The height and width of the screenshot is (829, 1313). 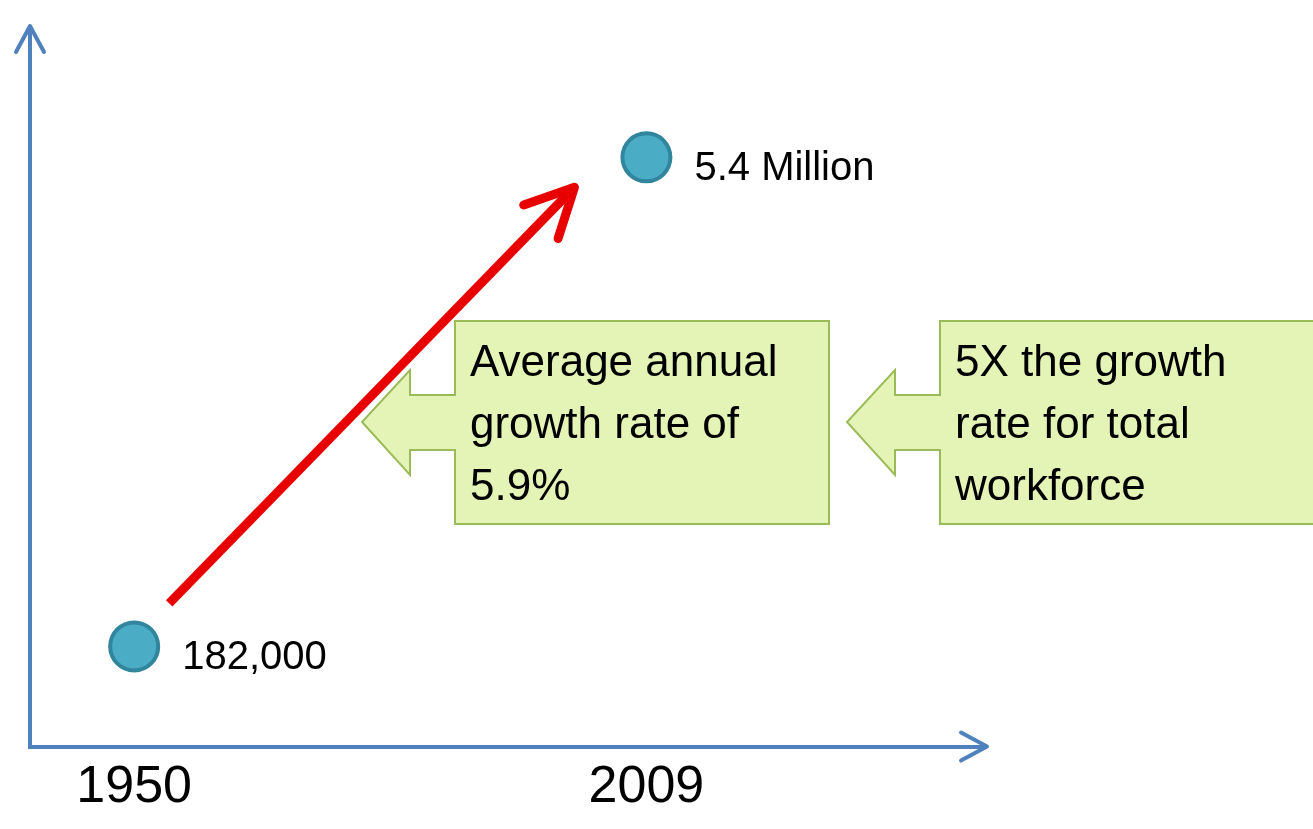 I want to click on annotation: Average annual growth rate of 5.9%, so click(x=624, y=423).